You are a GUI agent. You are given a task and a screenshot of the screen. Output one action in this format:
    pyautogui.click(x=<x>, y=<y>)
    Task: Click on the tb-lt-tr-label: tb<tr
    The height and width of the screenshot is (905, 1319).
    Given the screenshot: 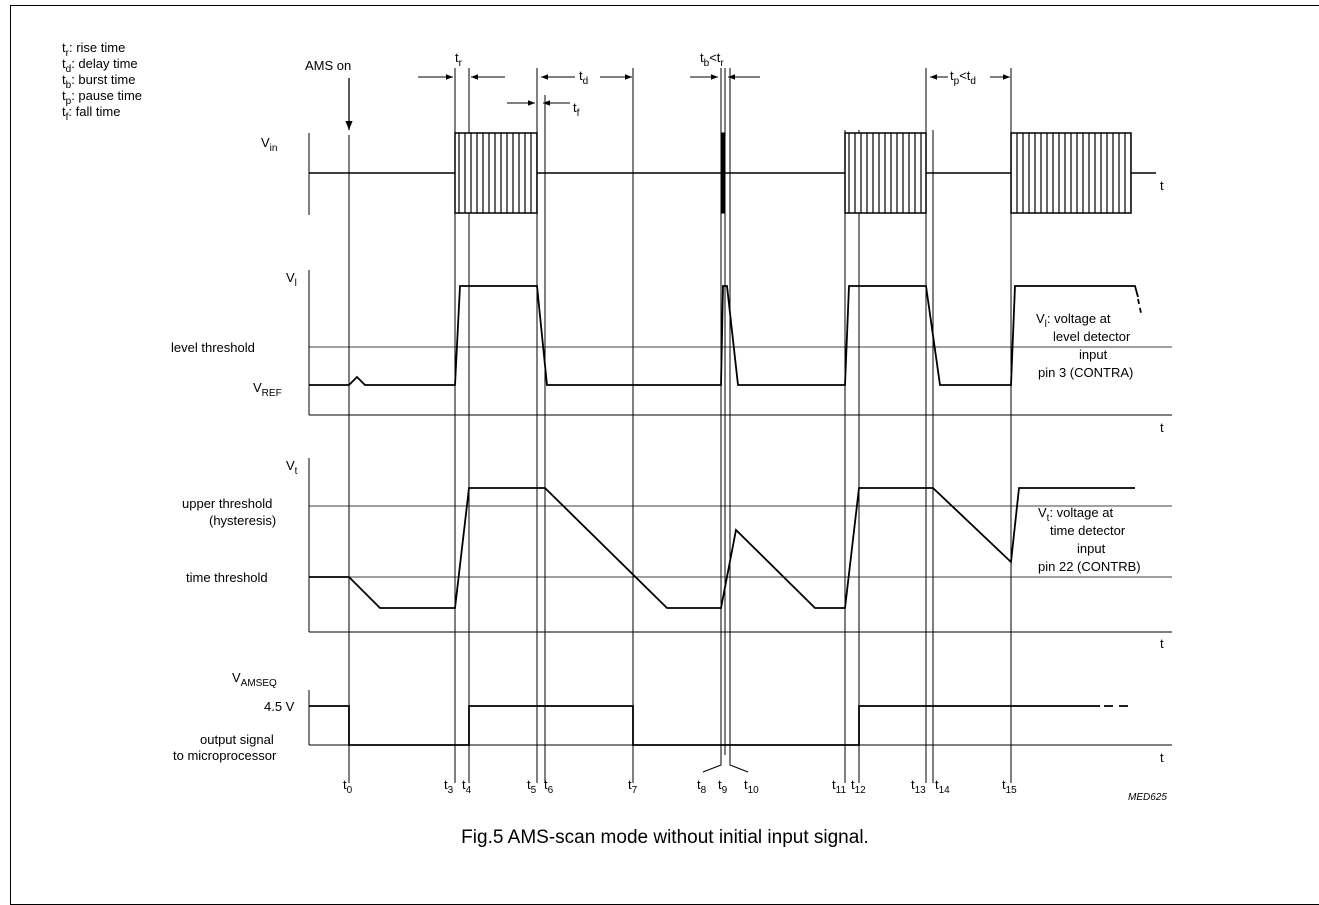 What is the action you would take?
    pyautogui.click(x=712, y=59)
    